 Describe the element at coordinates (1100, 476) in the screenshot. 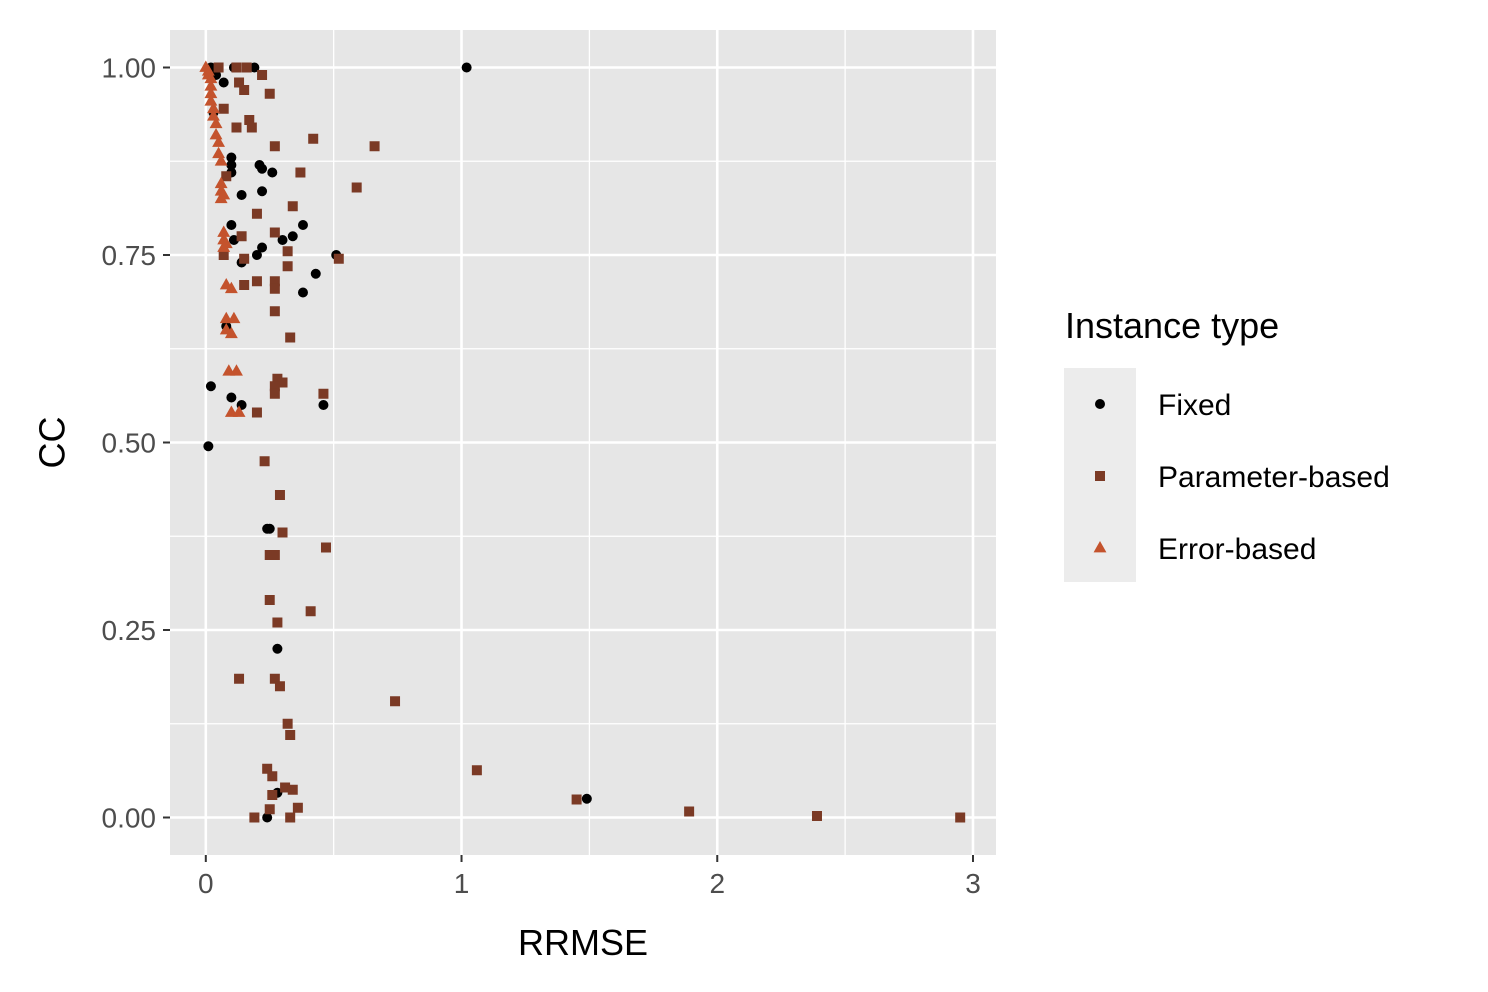

I see `legend-key-square` at that location.